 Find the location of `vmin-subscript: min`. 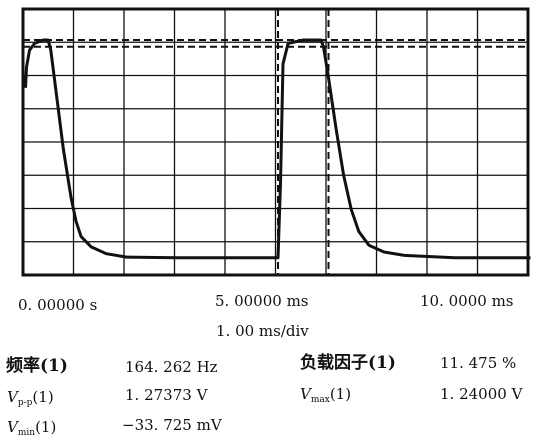

vmin-subscript: min is located at coordinates (26, 433).